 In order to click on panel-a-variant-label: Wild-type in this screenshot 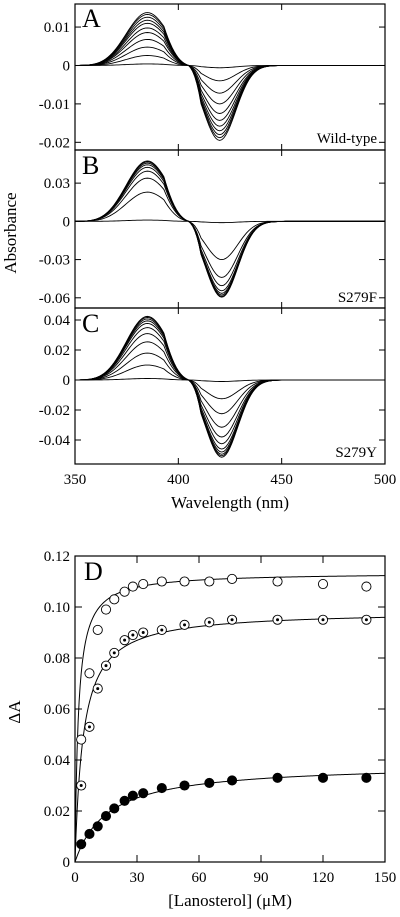, I will do `click(347, 139)`.